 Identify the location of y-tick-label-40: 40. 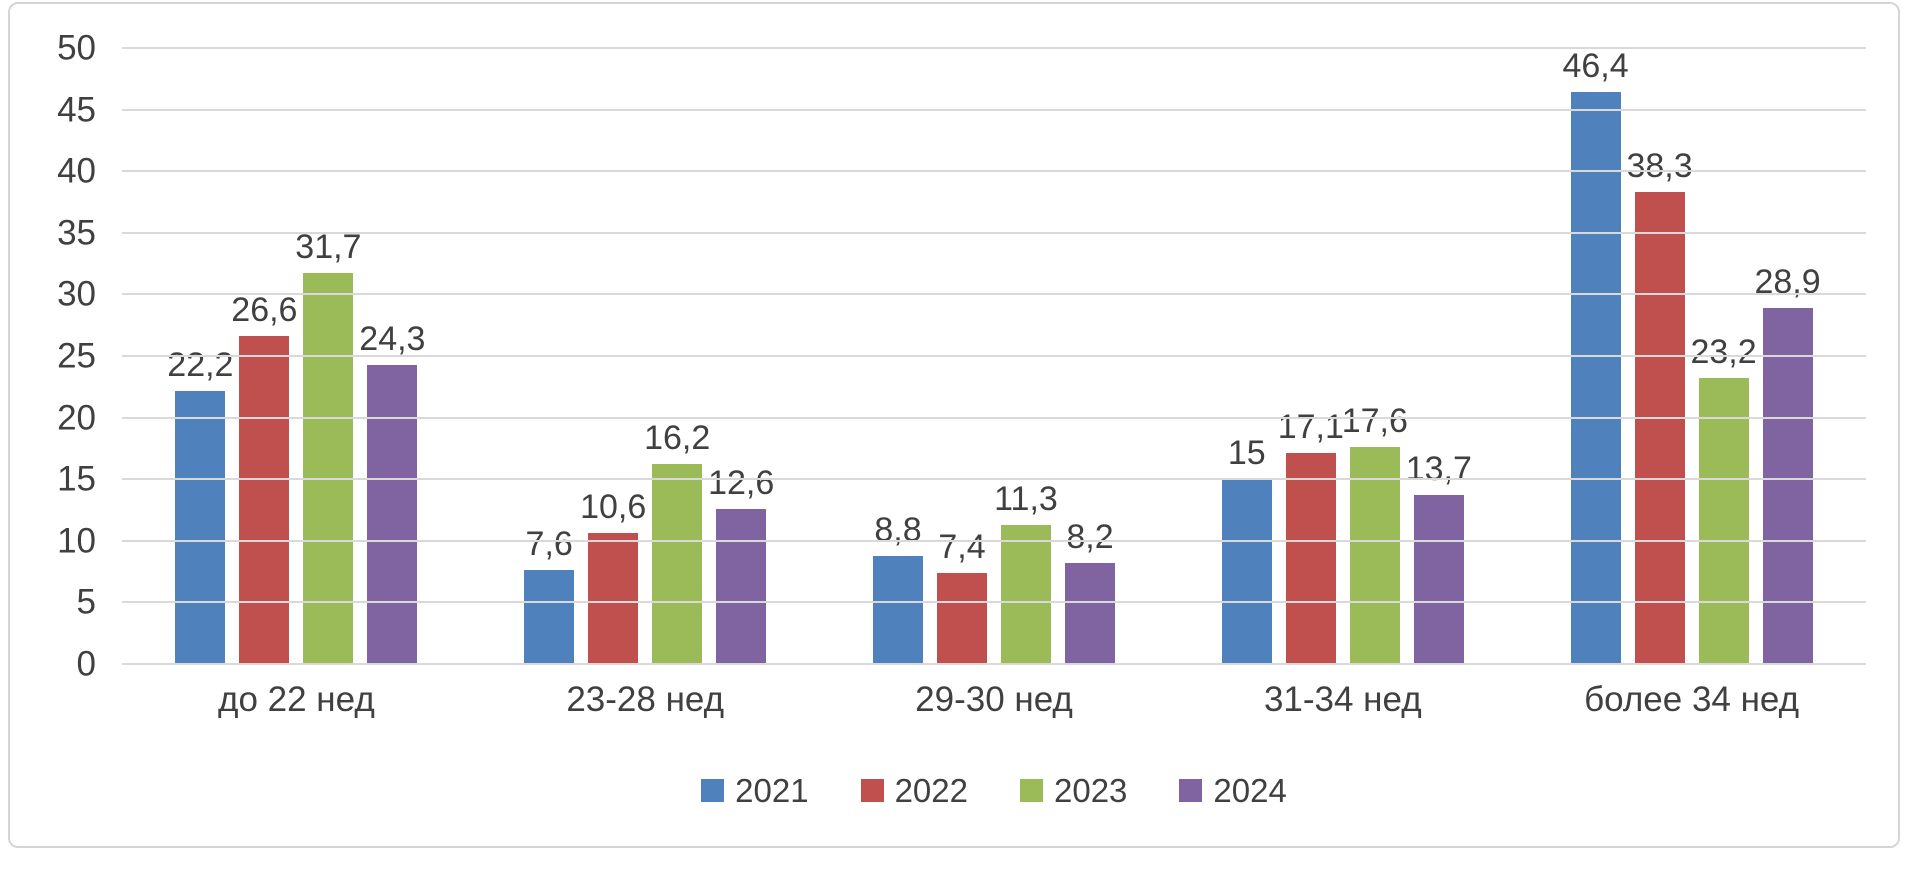
(76, 171).